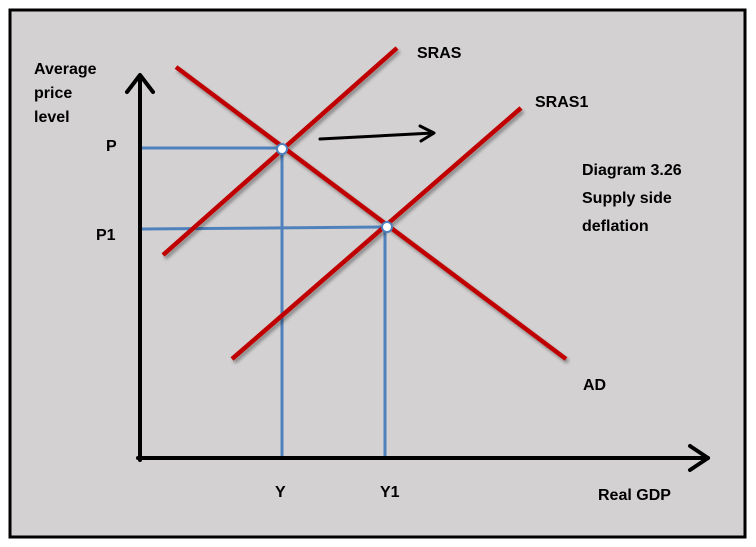 Image resolution: width=756 pixels, height=547 pixels. I want to click on equilibrium-point-original, so click(282, 149).